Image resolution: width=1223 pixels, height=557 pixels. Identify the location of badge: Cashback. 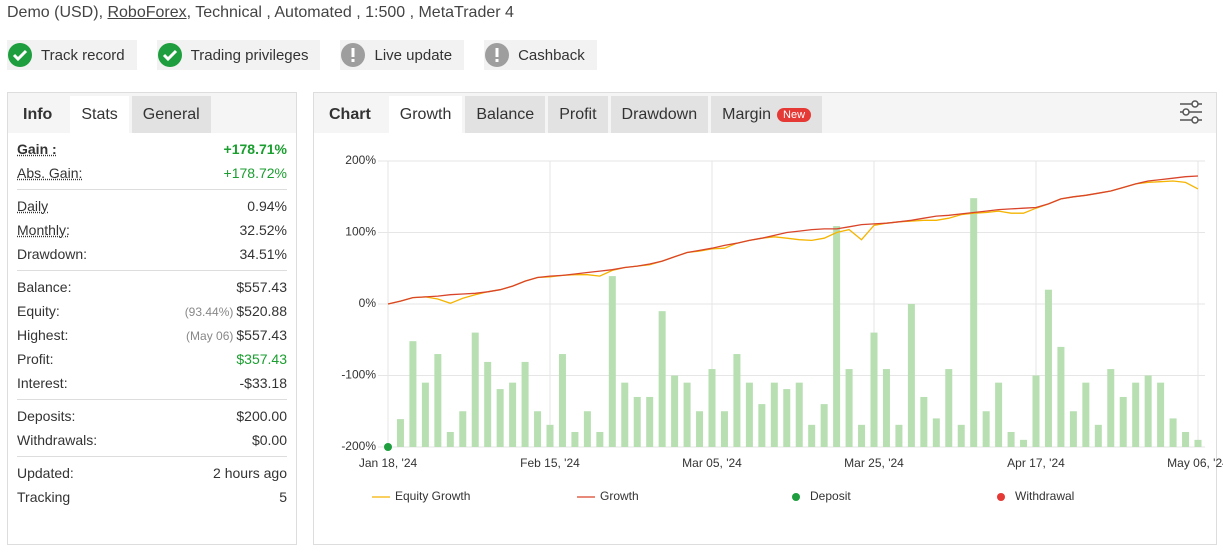
(540, 55).